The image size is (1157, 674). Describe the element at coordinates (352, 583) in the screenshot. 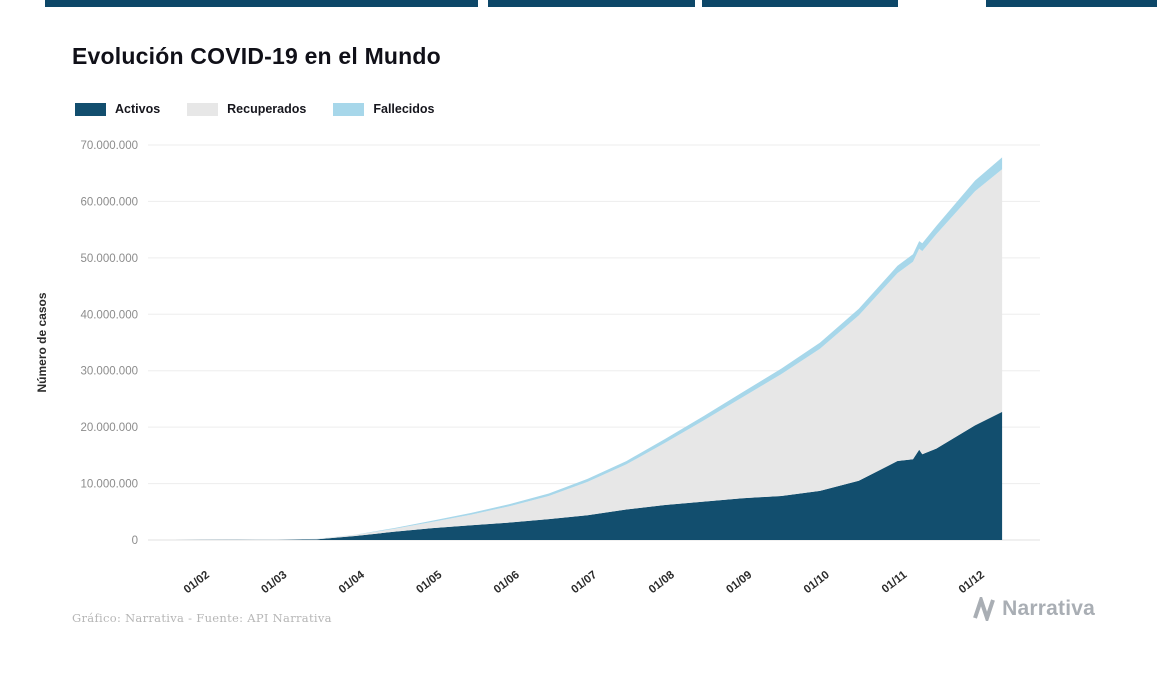

I see `x-tick-label: 01/04` at that location.